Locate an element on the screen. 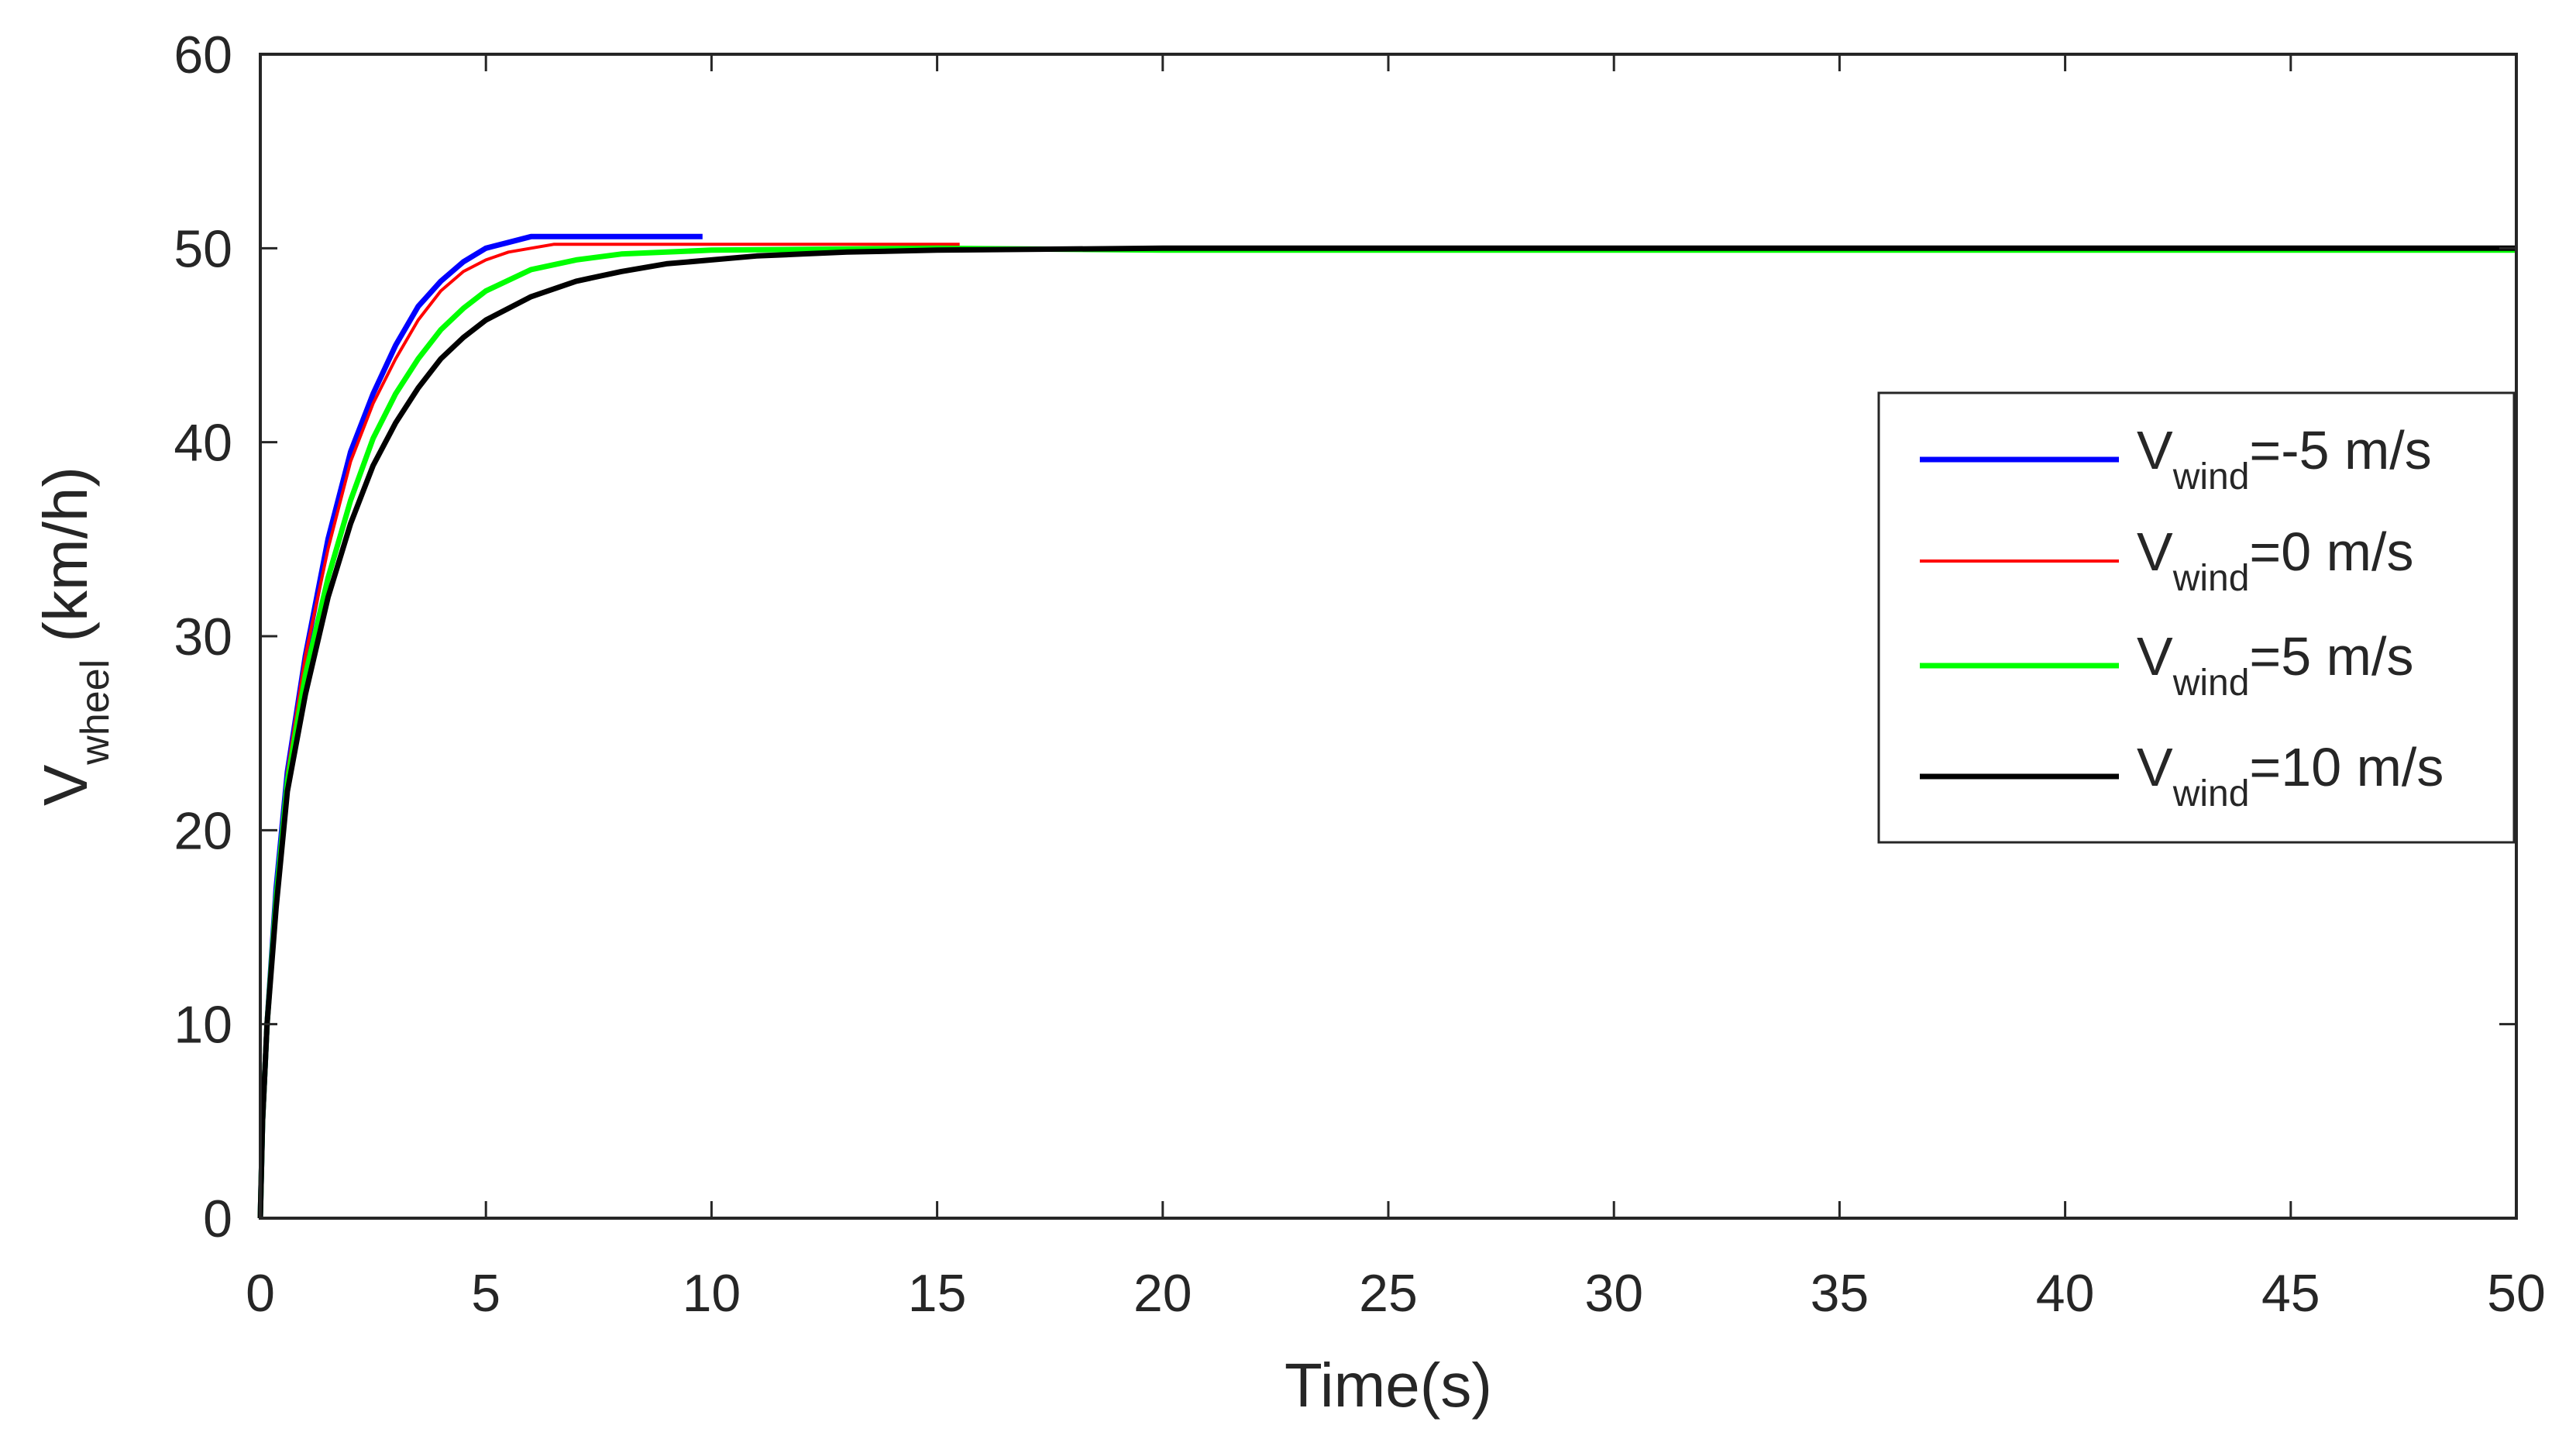  x-axis-label: Time(s) is located at coordinates (1388, 1385).